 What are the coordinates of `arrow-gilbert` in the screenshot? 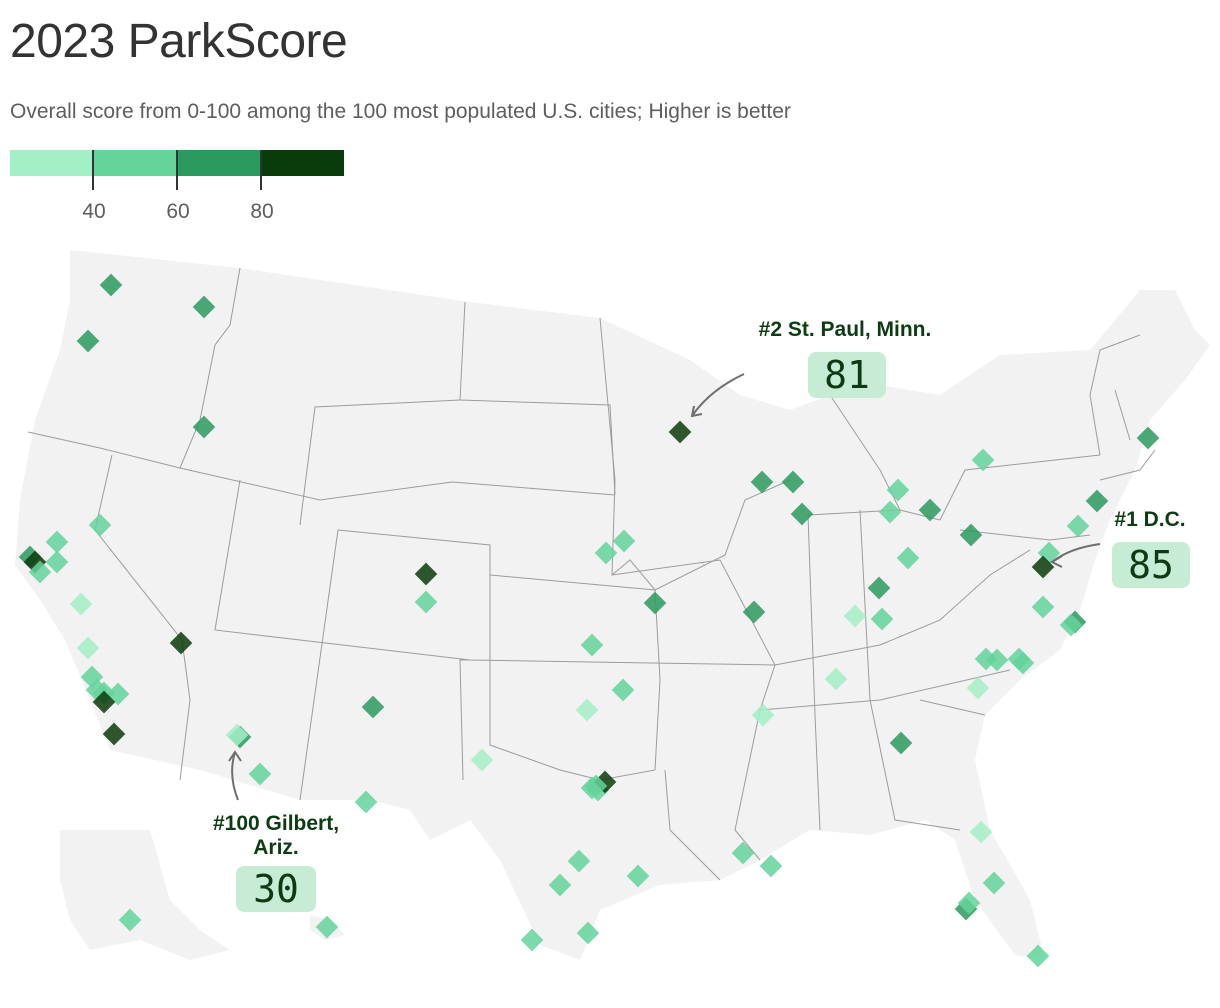 It's located at (235, 776).